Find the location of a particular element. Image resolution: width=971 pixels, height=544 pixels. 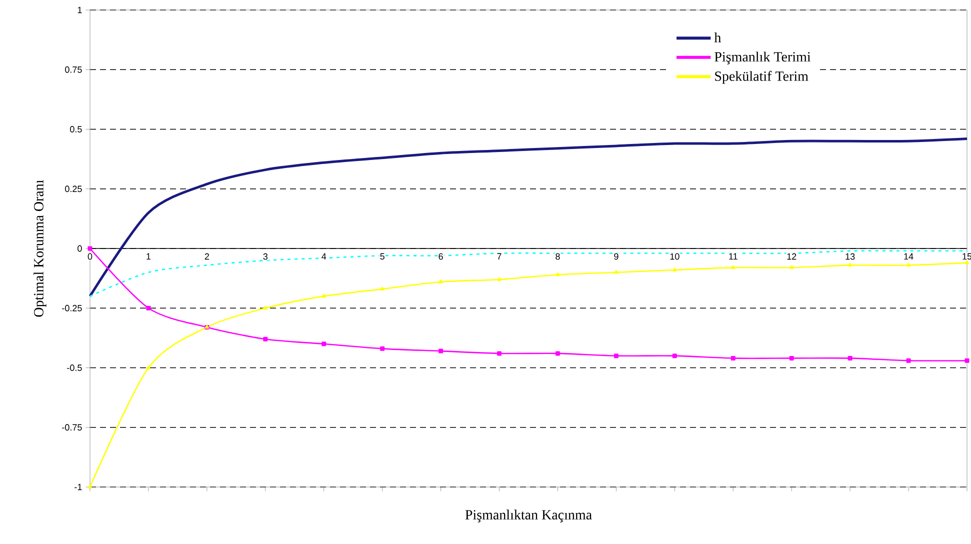

x-tick-label: 0 is located at coordinates (90, 256).